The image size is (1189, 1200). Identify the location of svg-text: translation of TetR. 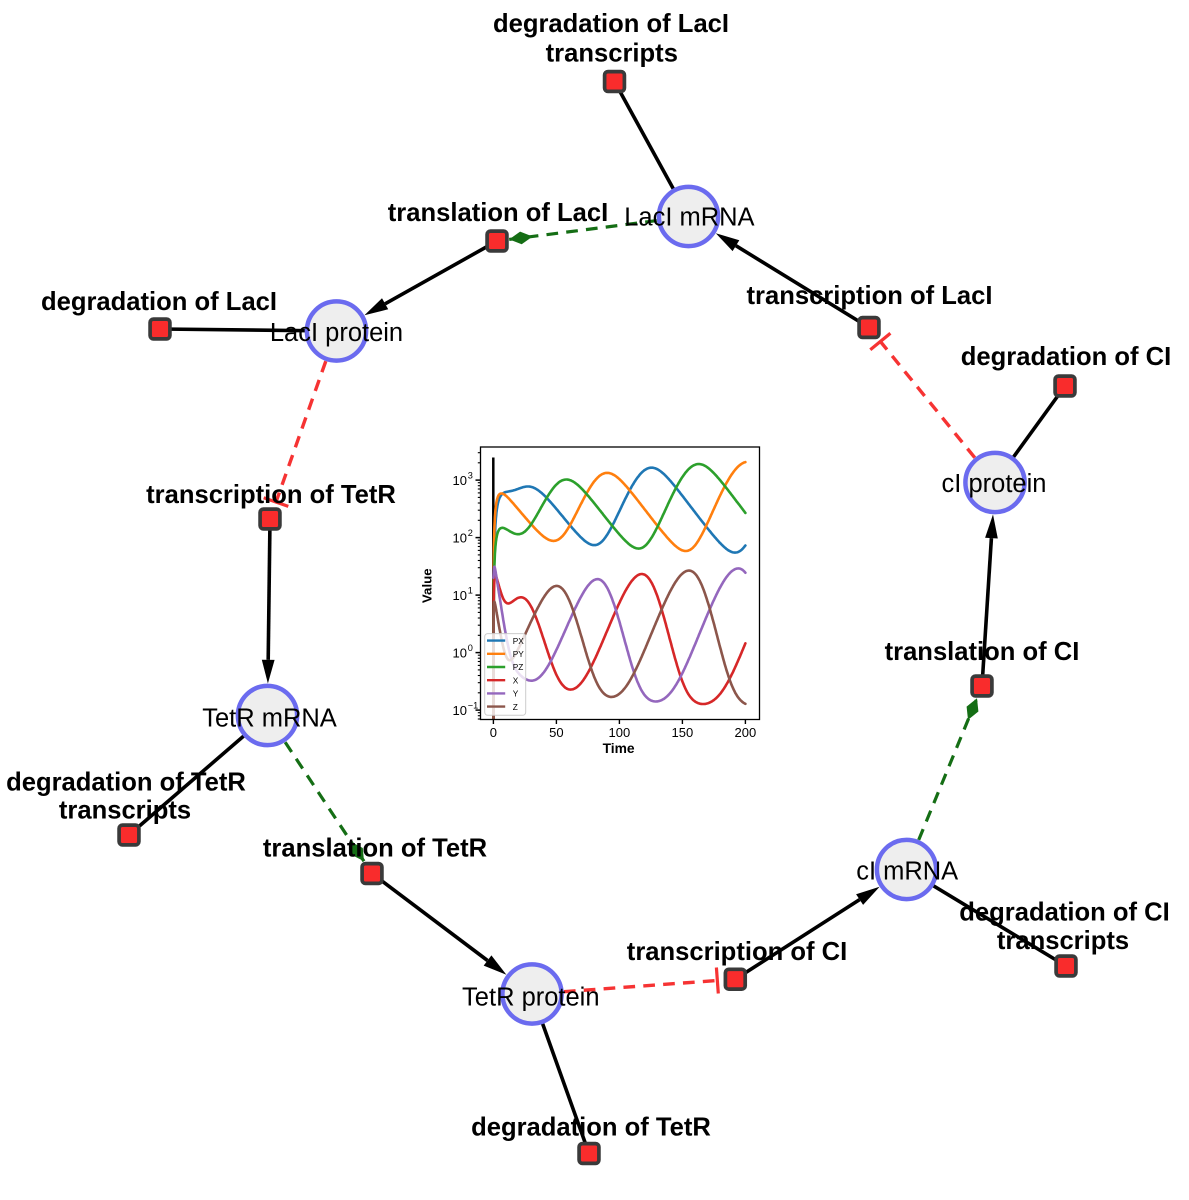
(375, 849).